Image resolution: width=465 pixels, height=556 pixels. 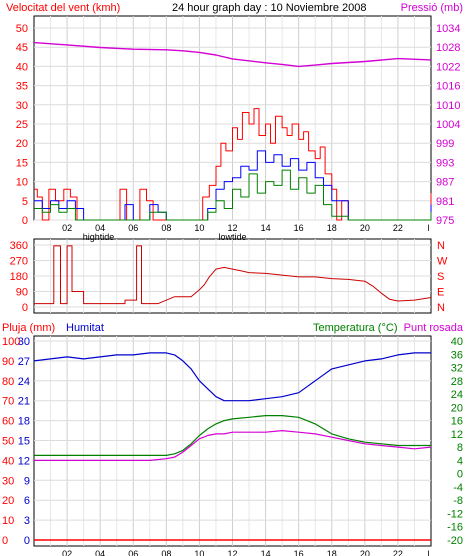 I want to click on humidity-label: Humitat, so click(x=85, y=328).